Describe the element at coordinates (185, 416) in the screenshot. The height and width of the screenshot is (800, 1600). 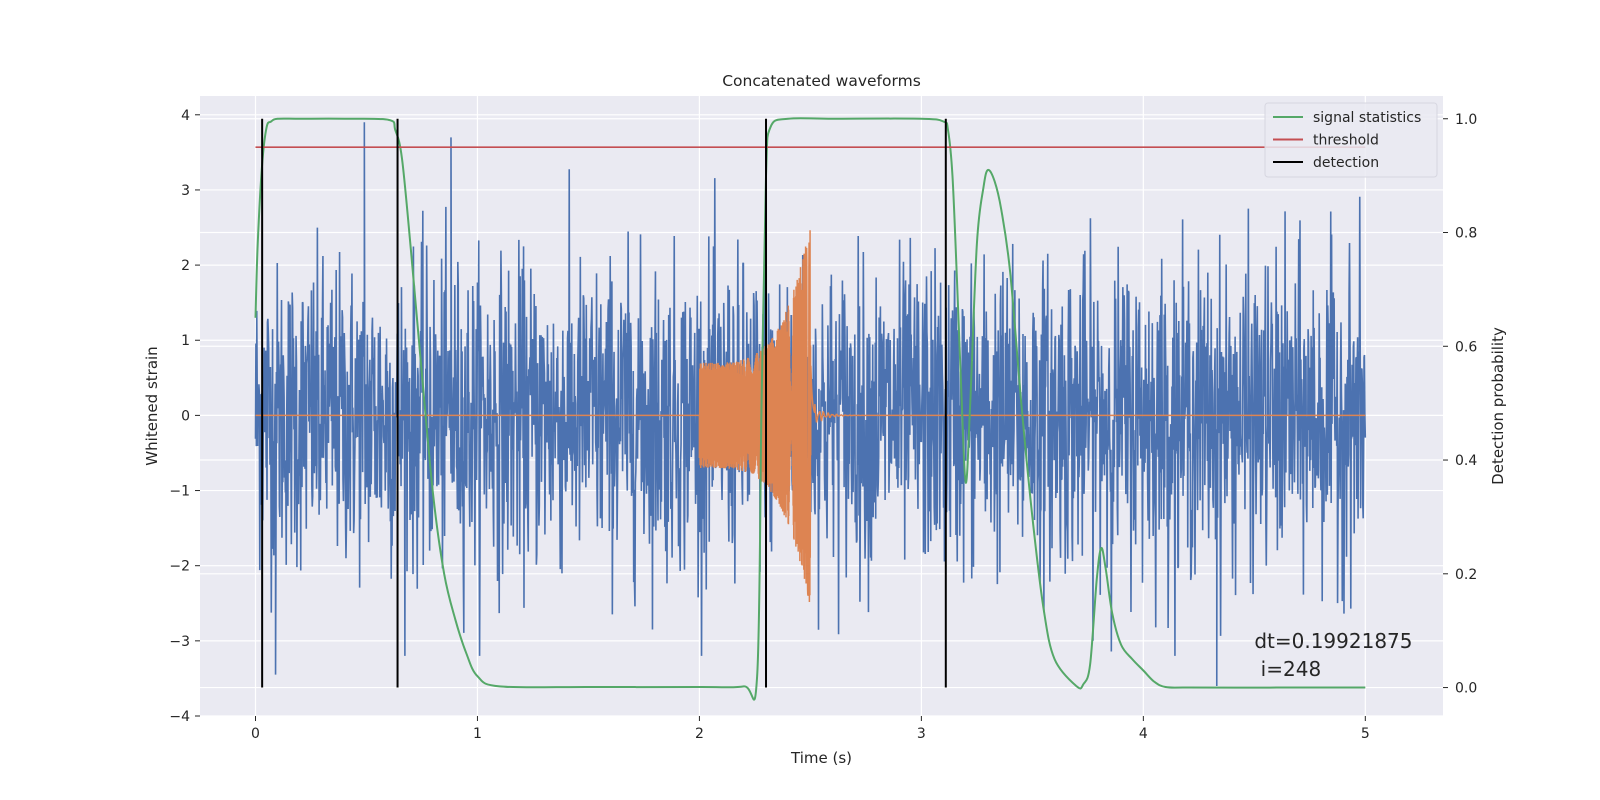
I see `y-tick-label: 0` at that location.